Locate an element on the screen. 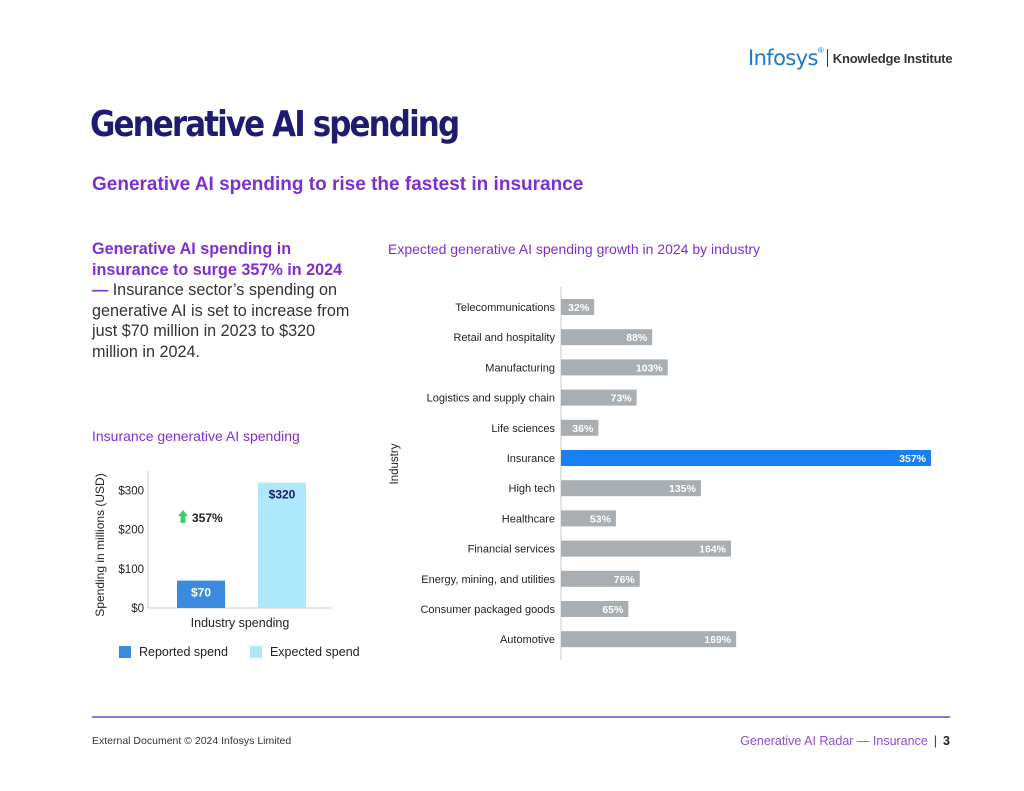 Image resolution: width=1024 pixels, height=791 pixels. legend-swatch-expected is located at coordinates (255, 652).